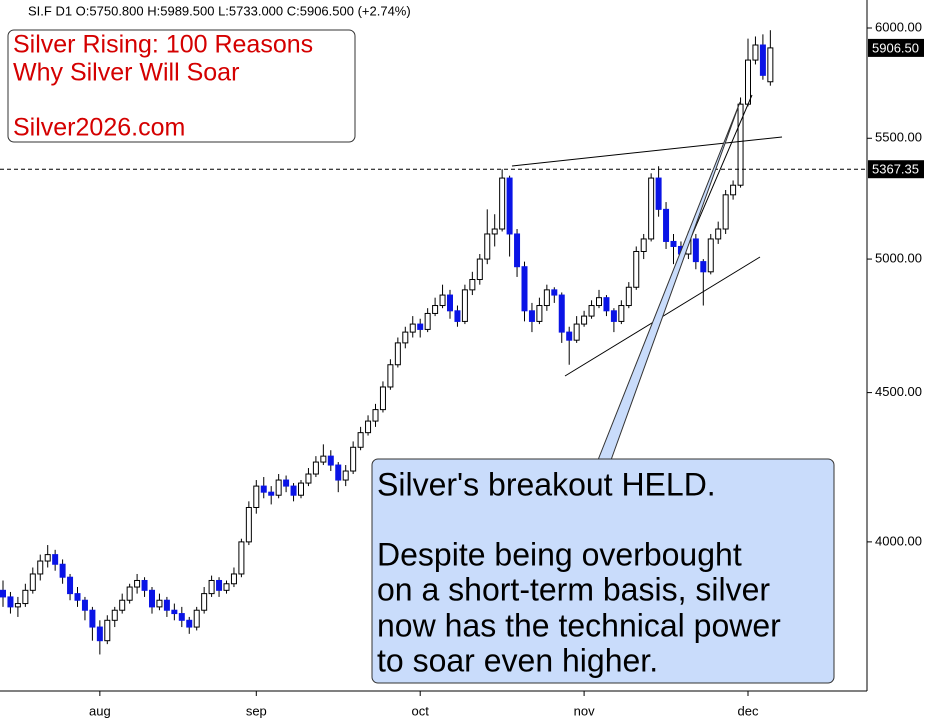  Describe the element at coordinates (898, 391) in the screenshot. I see `y-tick-label: 4500.00` at that location.